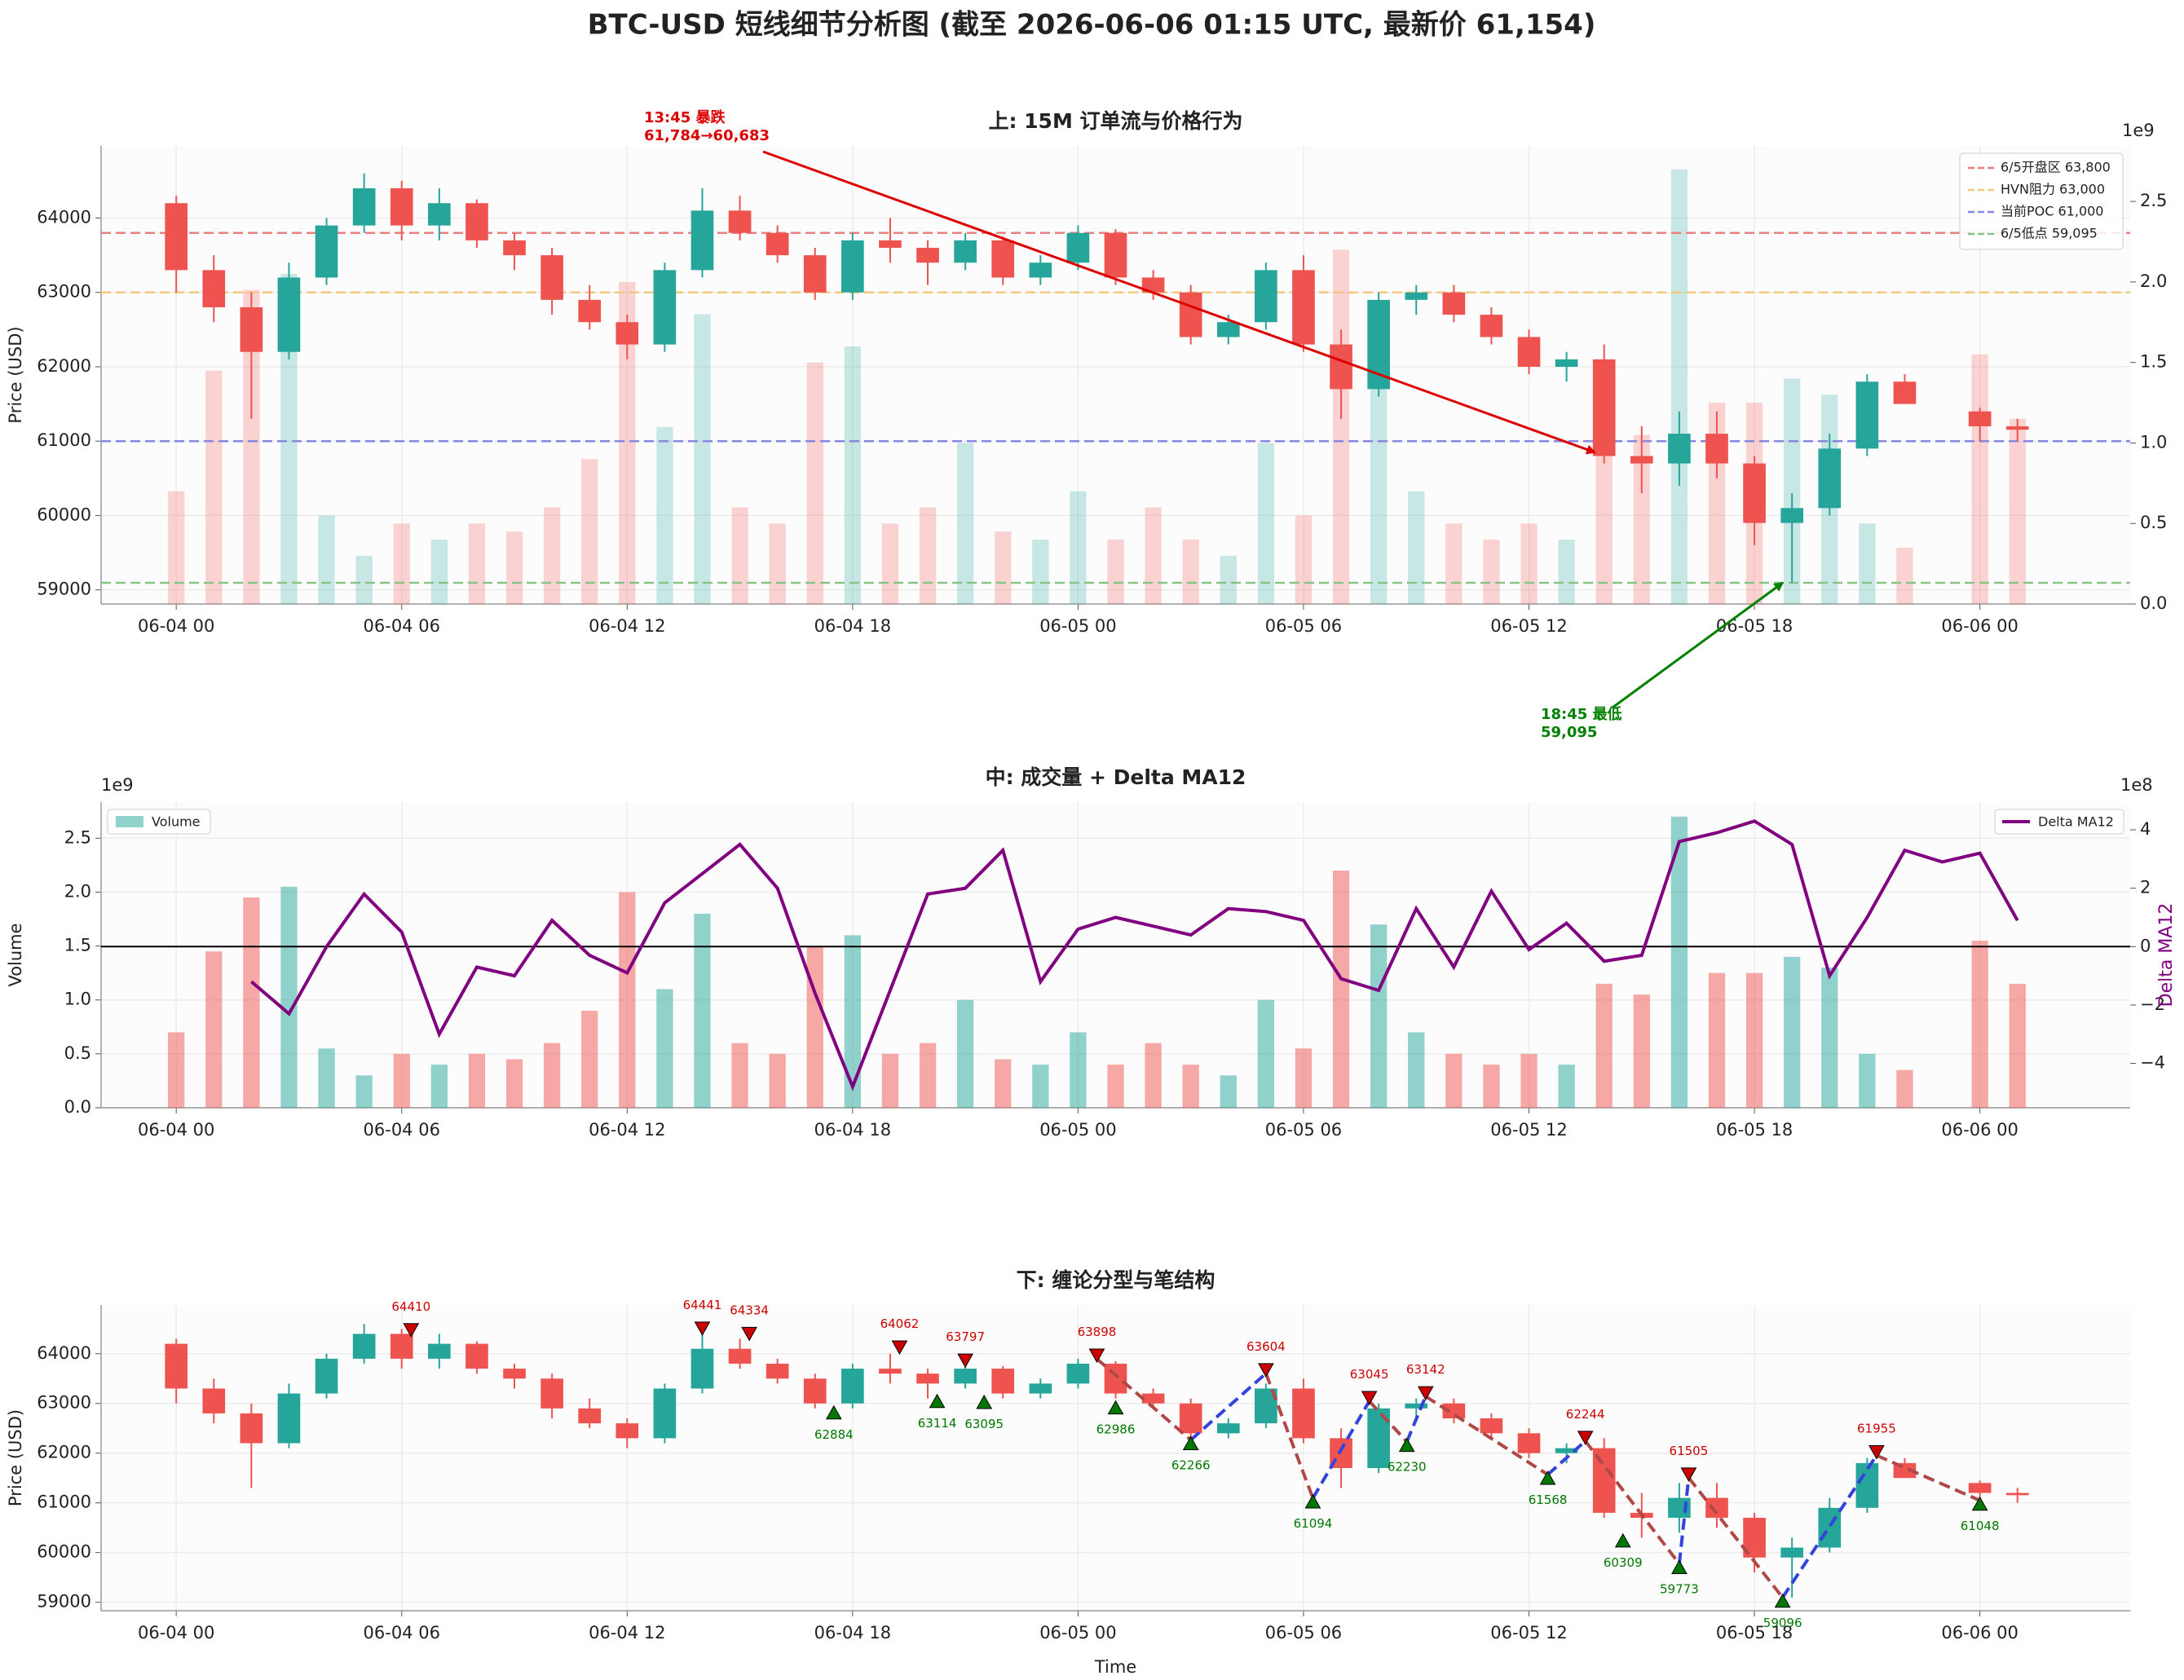 The image size is (2184, 1680). I want to click on legend-box, so click(2042, 201).